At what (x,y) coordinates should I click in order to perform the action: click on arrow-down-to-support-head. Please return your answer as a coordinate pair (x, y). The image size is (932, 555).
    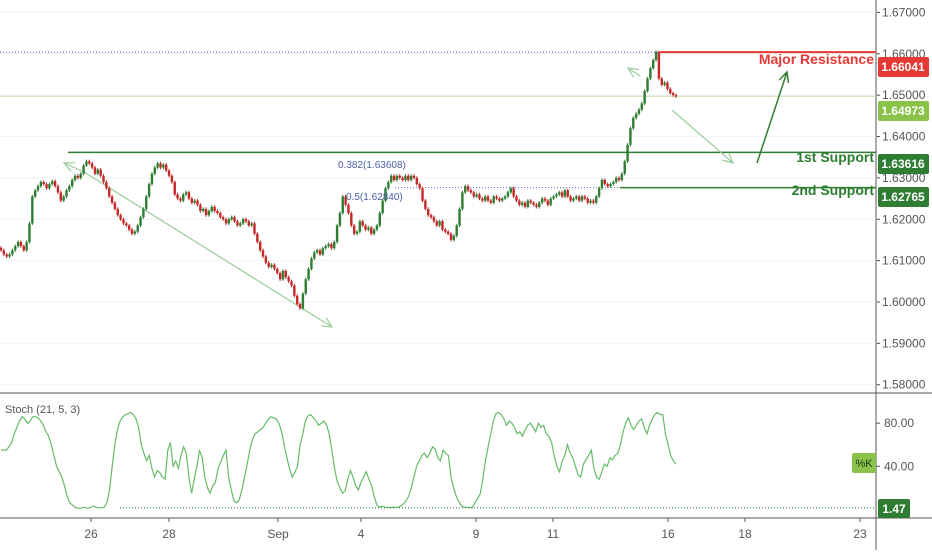
    Looking at the image, I should click on (728, 158).